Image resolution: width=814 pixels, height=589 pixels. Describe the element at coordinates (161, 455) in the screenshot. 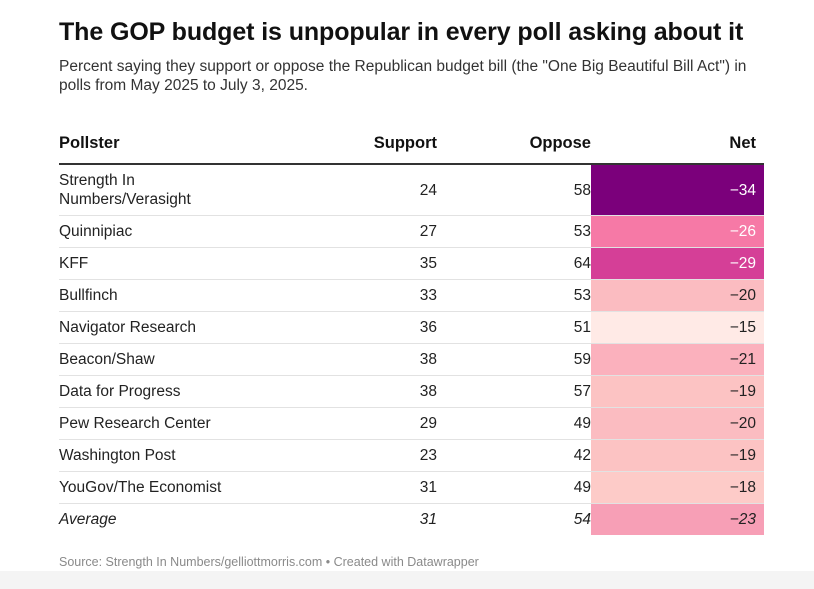

I see `pollster-cell: Washington Post` at that location.